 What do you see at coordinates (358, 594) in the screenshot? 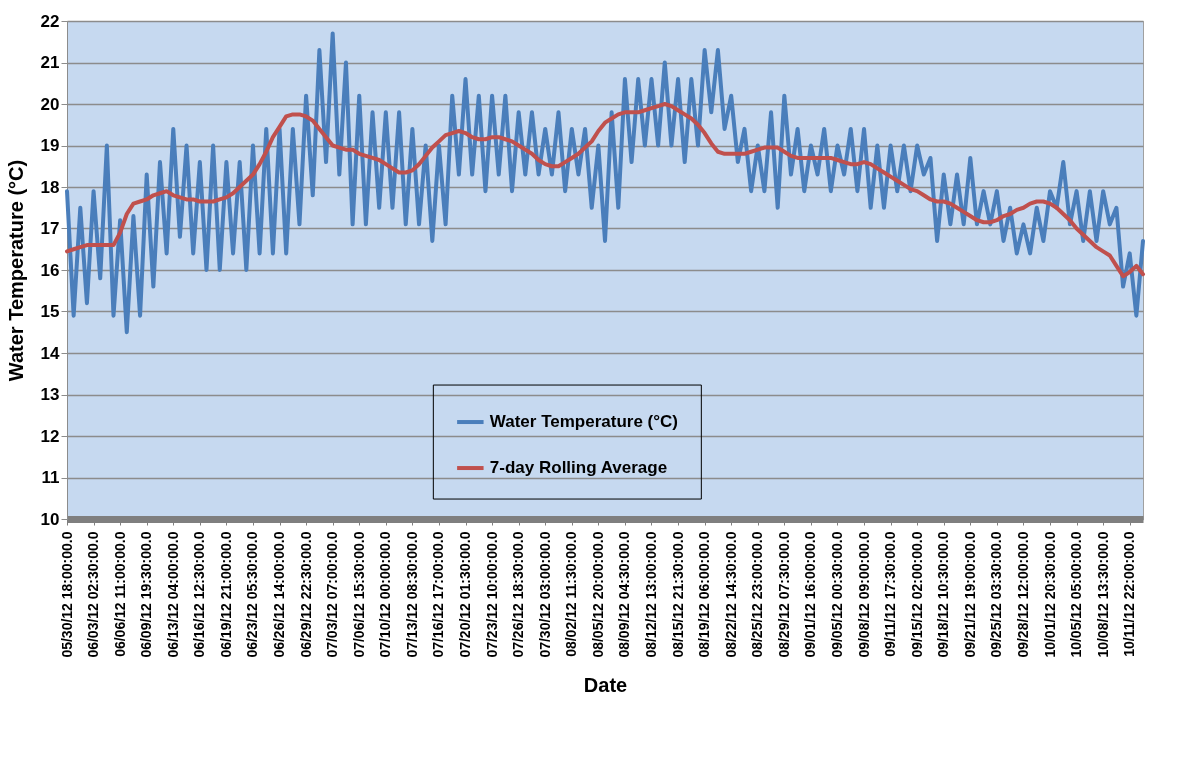
I see `x-tick-label: 07/06/12 15:30:00.0` at bounding box center [358, 594].